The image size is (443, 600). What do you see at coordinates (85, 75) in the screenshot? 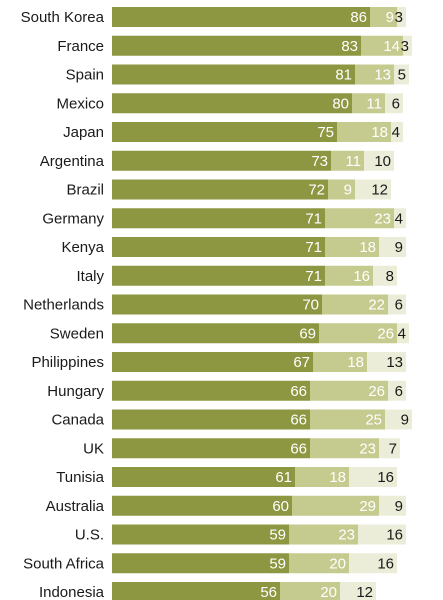
I see `category-label: Spain` at bounding box center [85, 75].